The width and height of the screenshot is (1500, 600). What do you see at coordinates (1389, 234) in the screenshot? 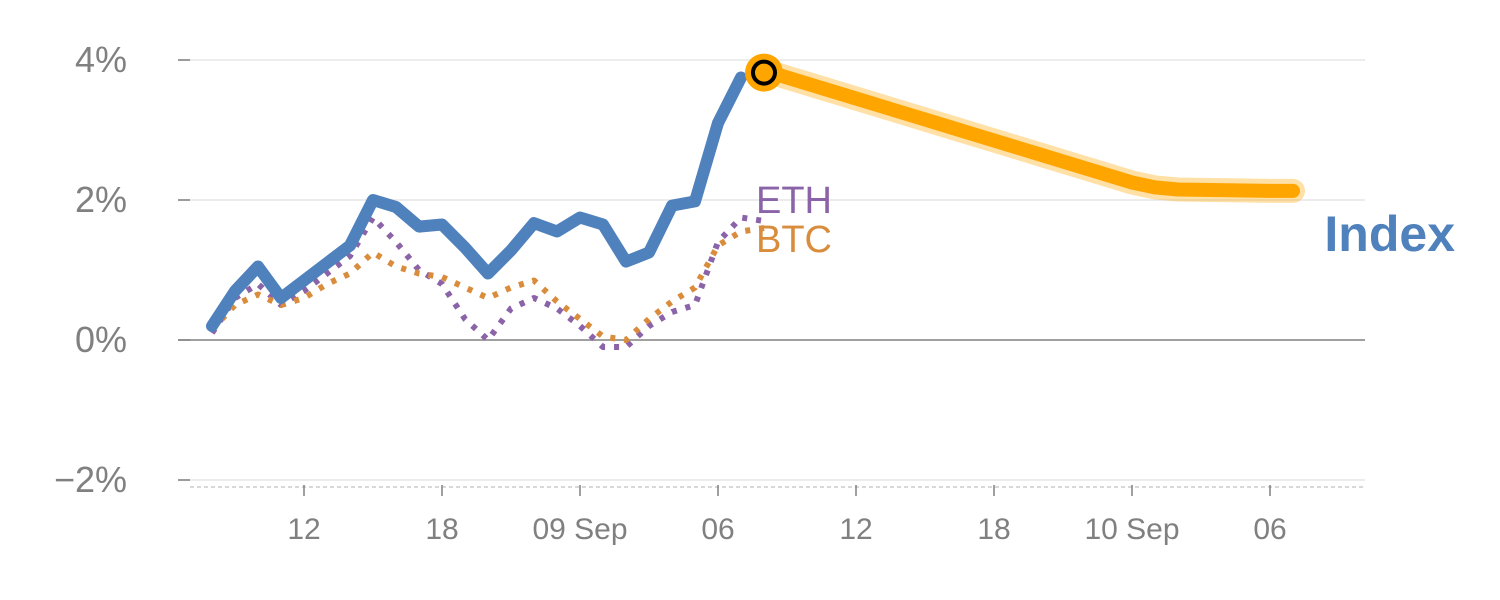
I see `index-label: Index` at bounding box center [1389, 234].